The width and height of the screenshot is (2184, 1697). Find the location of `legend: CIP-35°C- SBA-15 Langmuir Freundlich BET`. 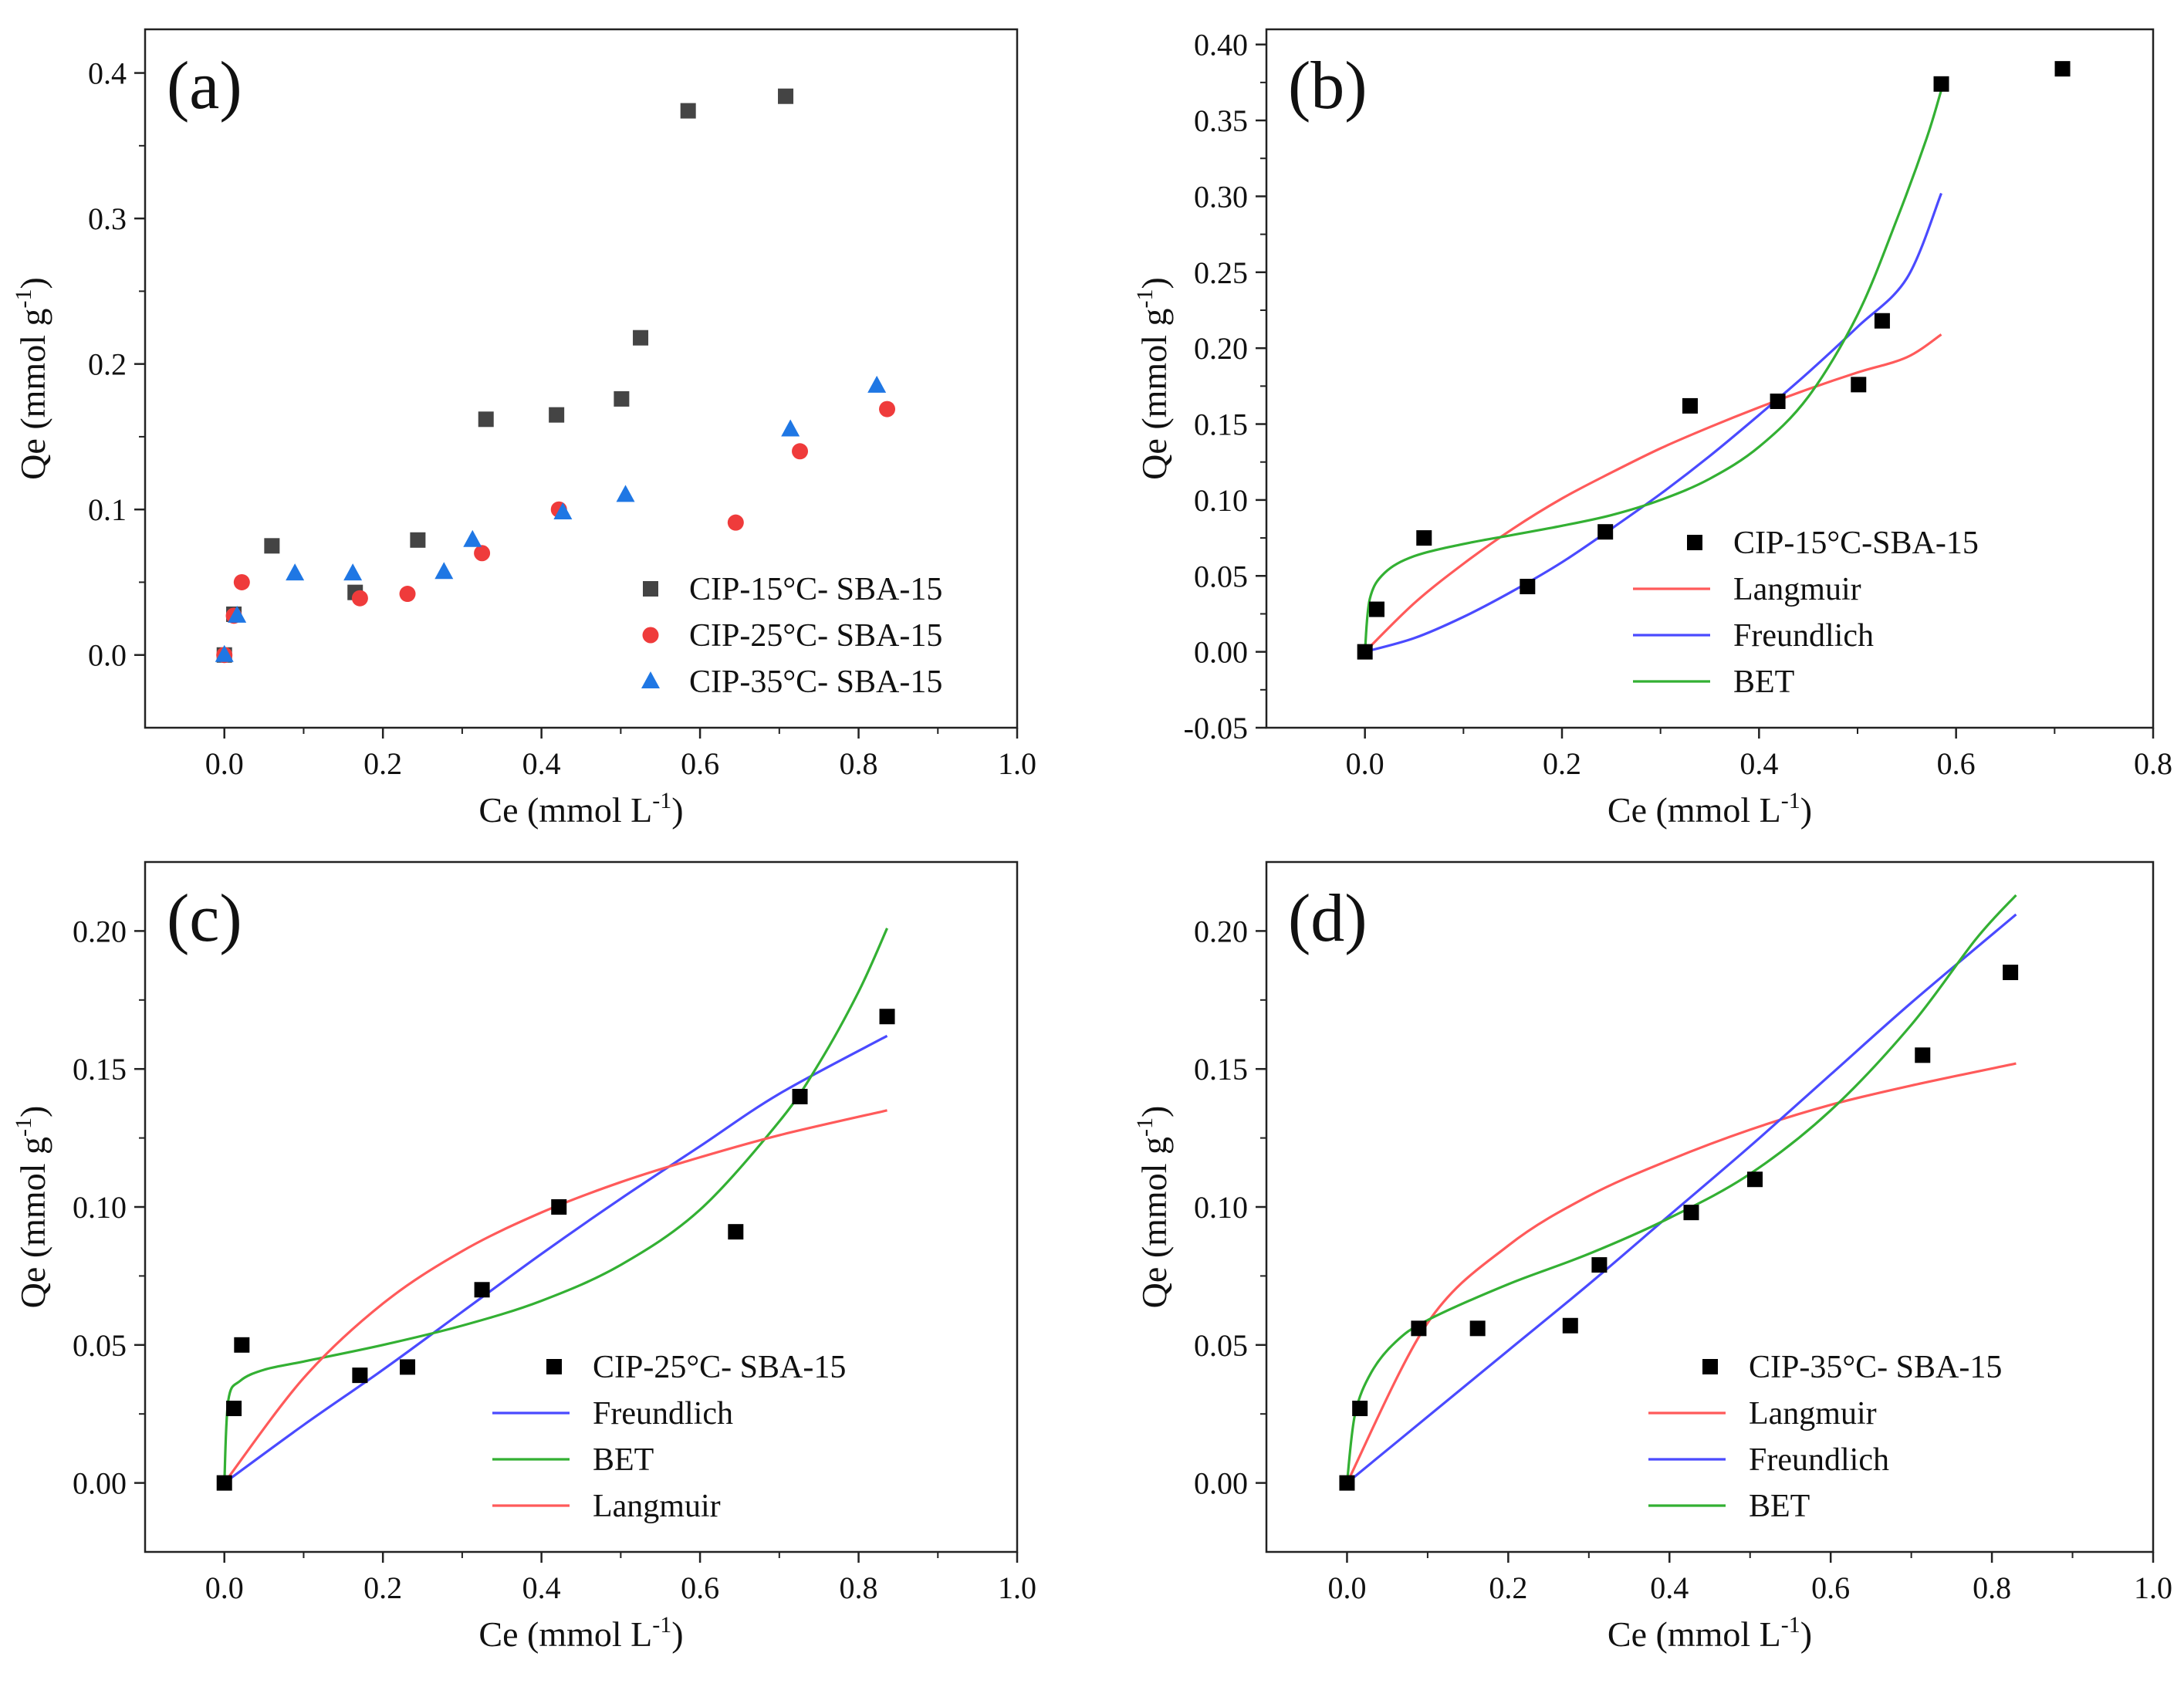

legend: CIP-35°C- SBA-15 Langmuir Freundlich BET is located at coordinates (1825, 1437).